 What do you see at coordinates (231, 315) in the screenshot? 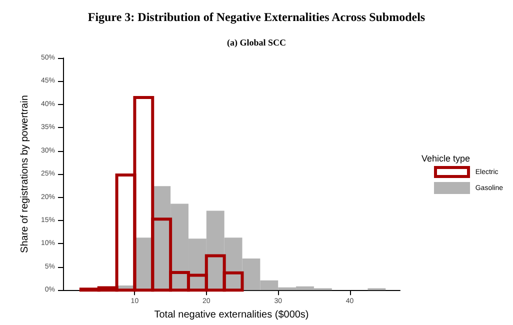
I see `x-axis-title: Total negative externalities ($000s)` at bounding box center [231, 315].